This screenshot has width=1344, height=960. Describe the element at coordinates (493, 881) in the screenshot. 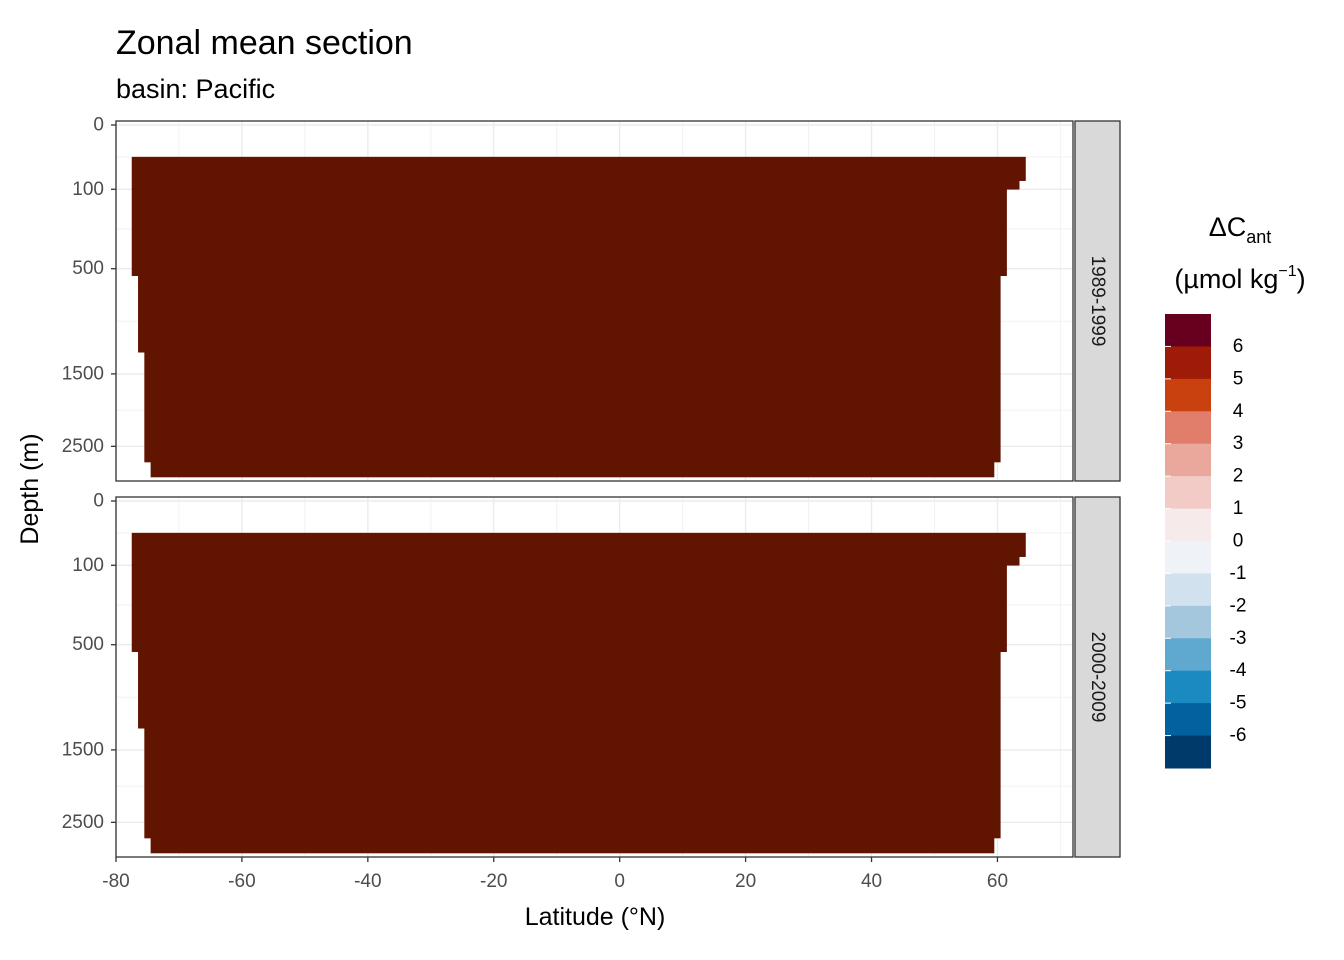

I see `x-tick-label: -20` at that location.